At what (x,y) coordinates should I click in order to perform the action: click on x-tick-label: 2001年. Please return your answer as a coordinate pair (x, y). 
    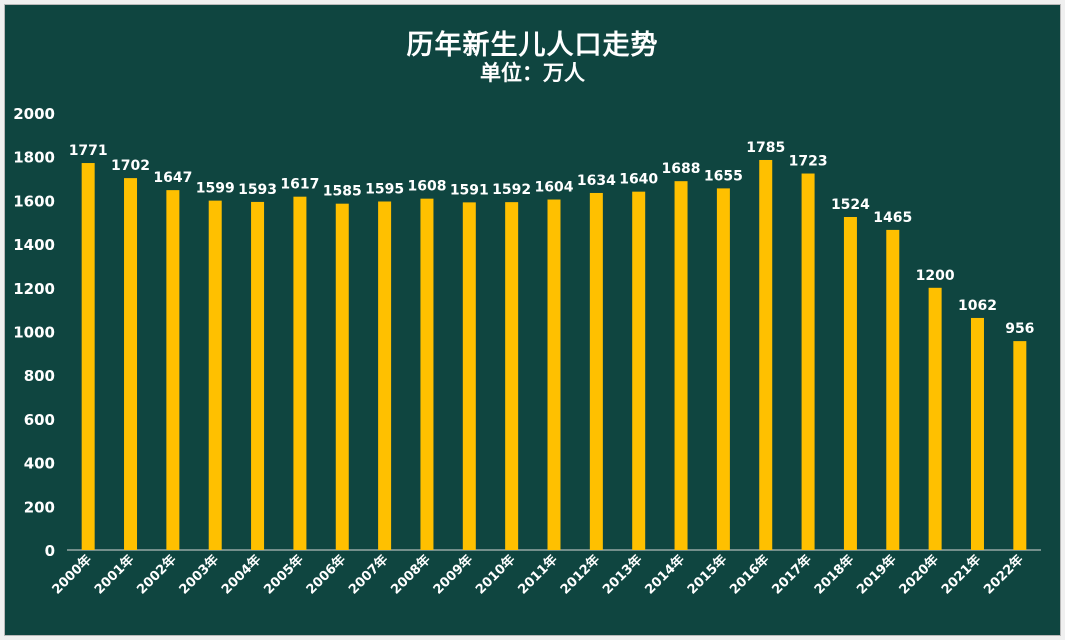
    Looking at the image, I should click on (114, 575).